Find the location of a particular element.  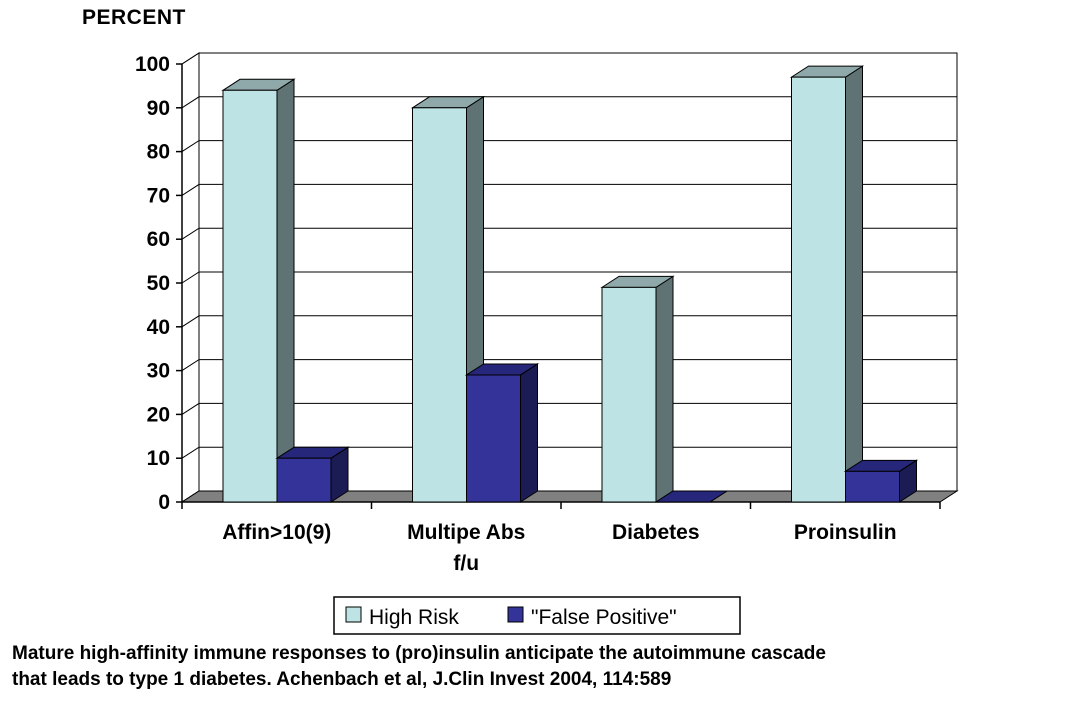

y-tick-label: 70 is located at coordinates (158, 195).